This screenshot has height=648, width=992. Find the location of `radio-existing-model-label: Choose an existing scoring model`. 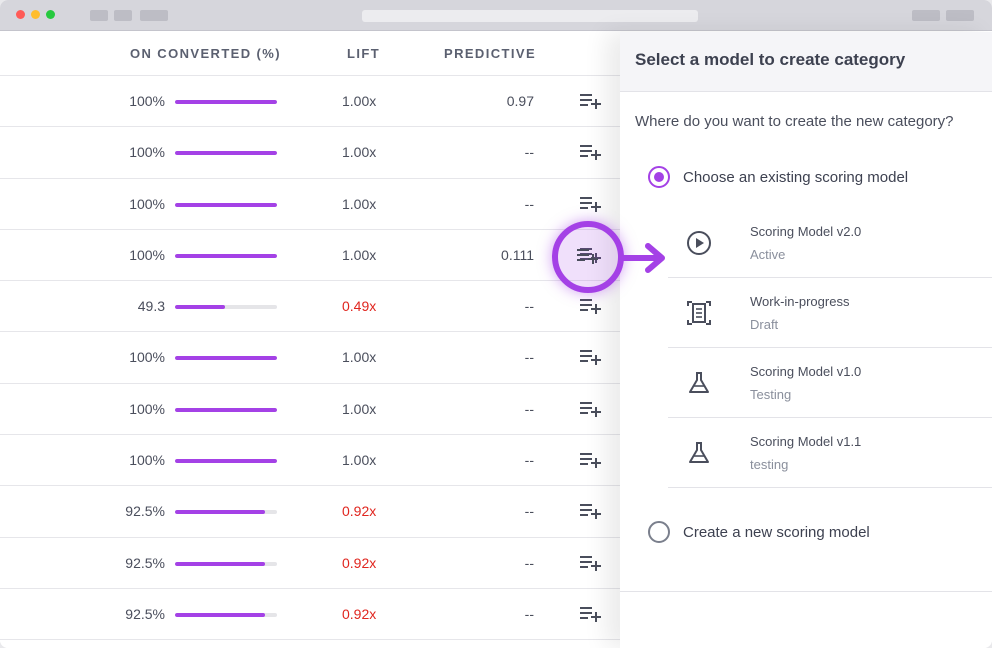

radio-existing-model-label: Choose an existing scoring model is located at coordinates (796, 177).